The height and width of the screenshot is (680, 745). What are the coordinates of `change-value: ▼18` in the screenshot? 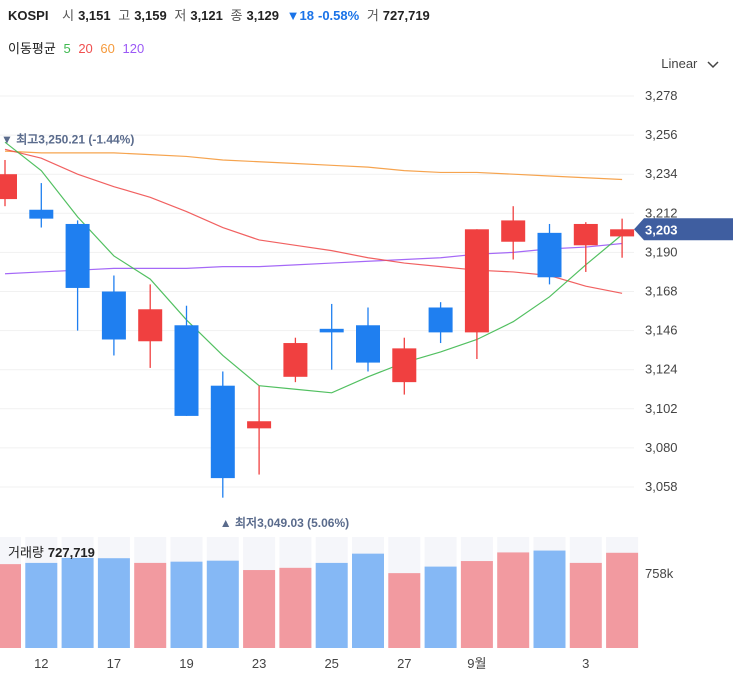 It's located at (300, 15).